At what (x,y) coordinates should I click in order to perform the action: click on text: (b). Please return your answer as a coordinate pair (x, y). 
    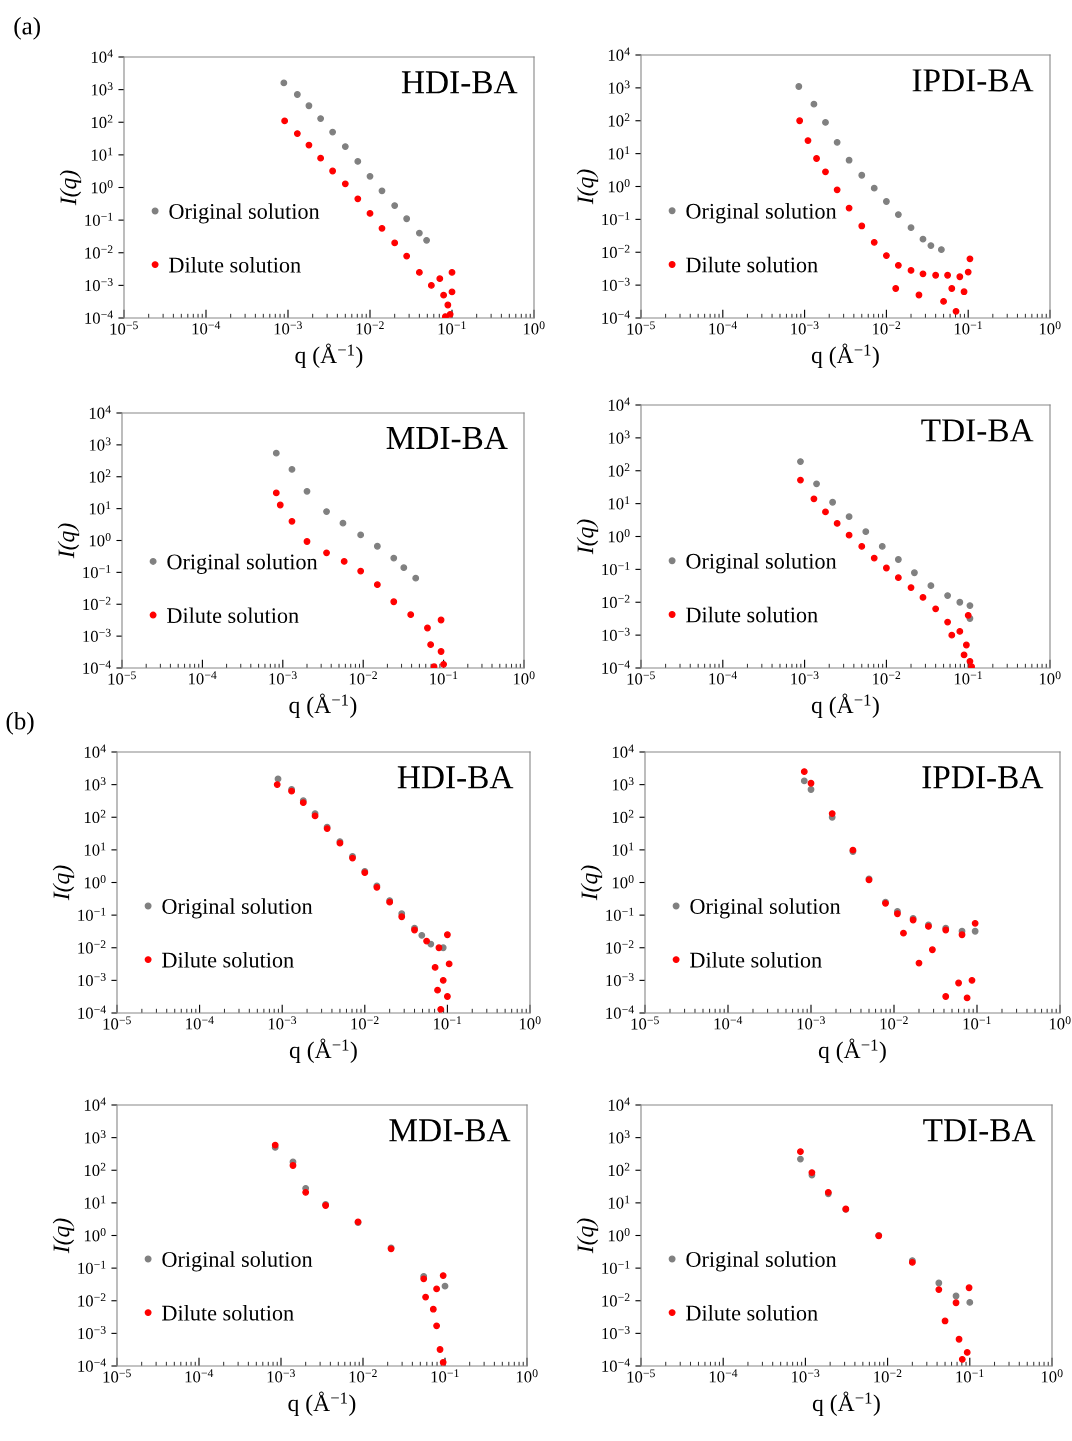
    Looking at the image, I should click on (20, 723).